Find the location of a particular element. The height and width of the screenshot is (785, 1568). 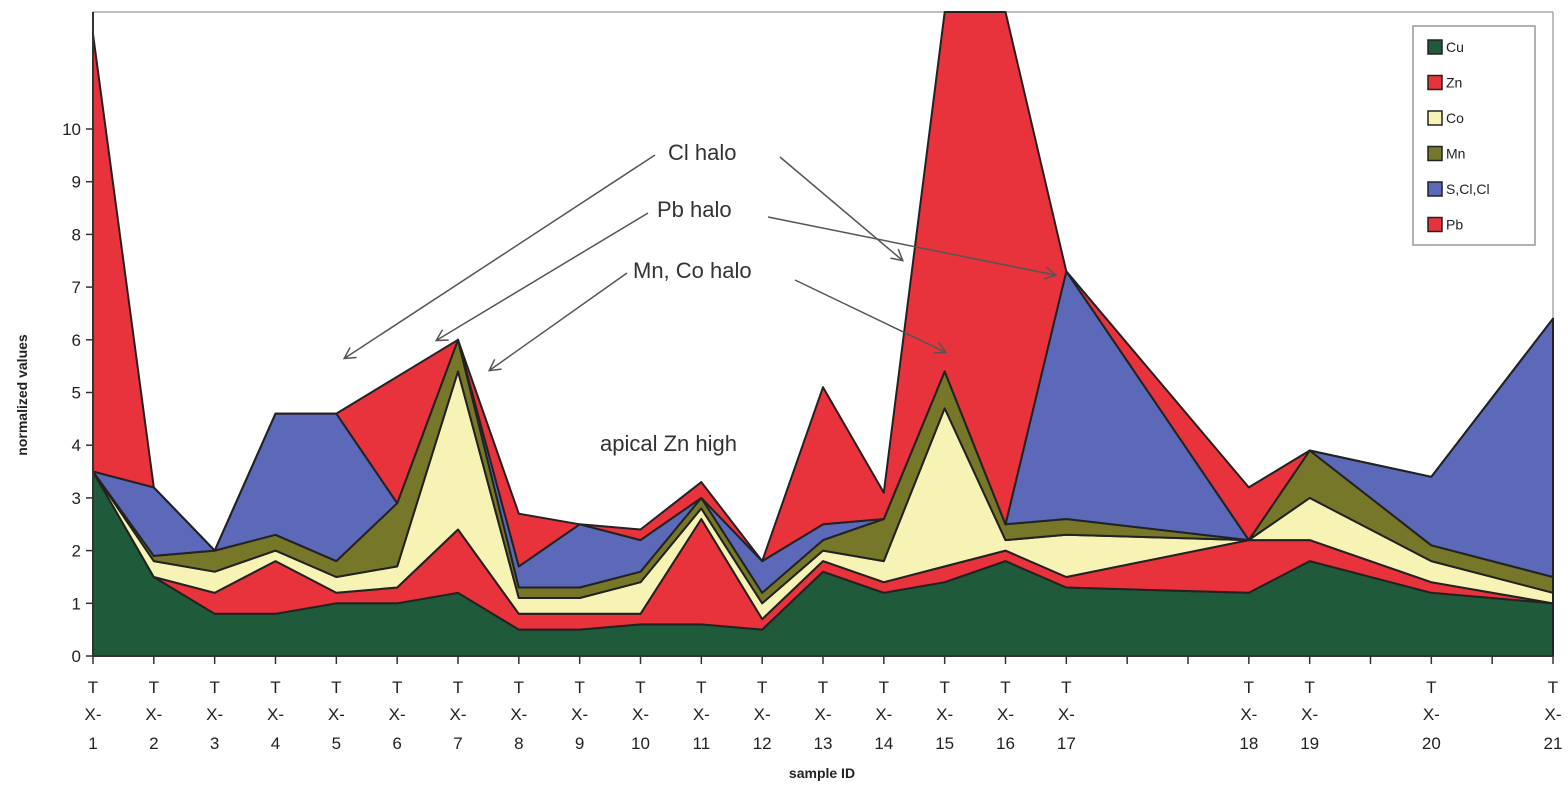

x-tick-label: T X-21 is located at coordinates (1553, 715).